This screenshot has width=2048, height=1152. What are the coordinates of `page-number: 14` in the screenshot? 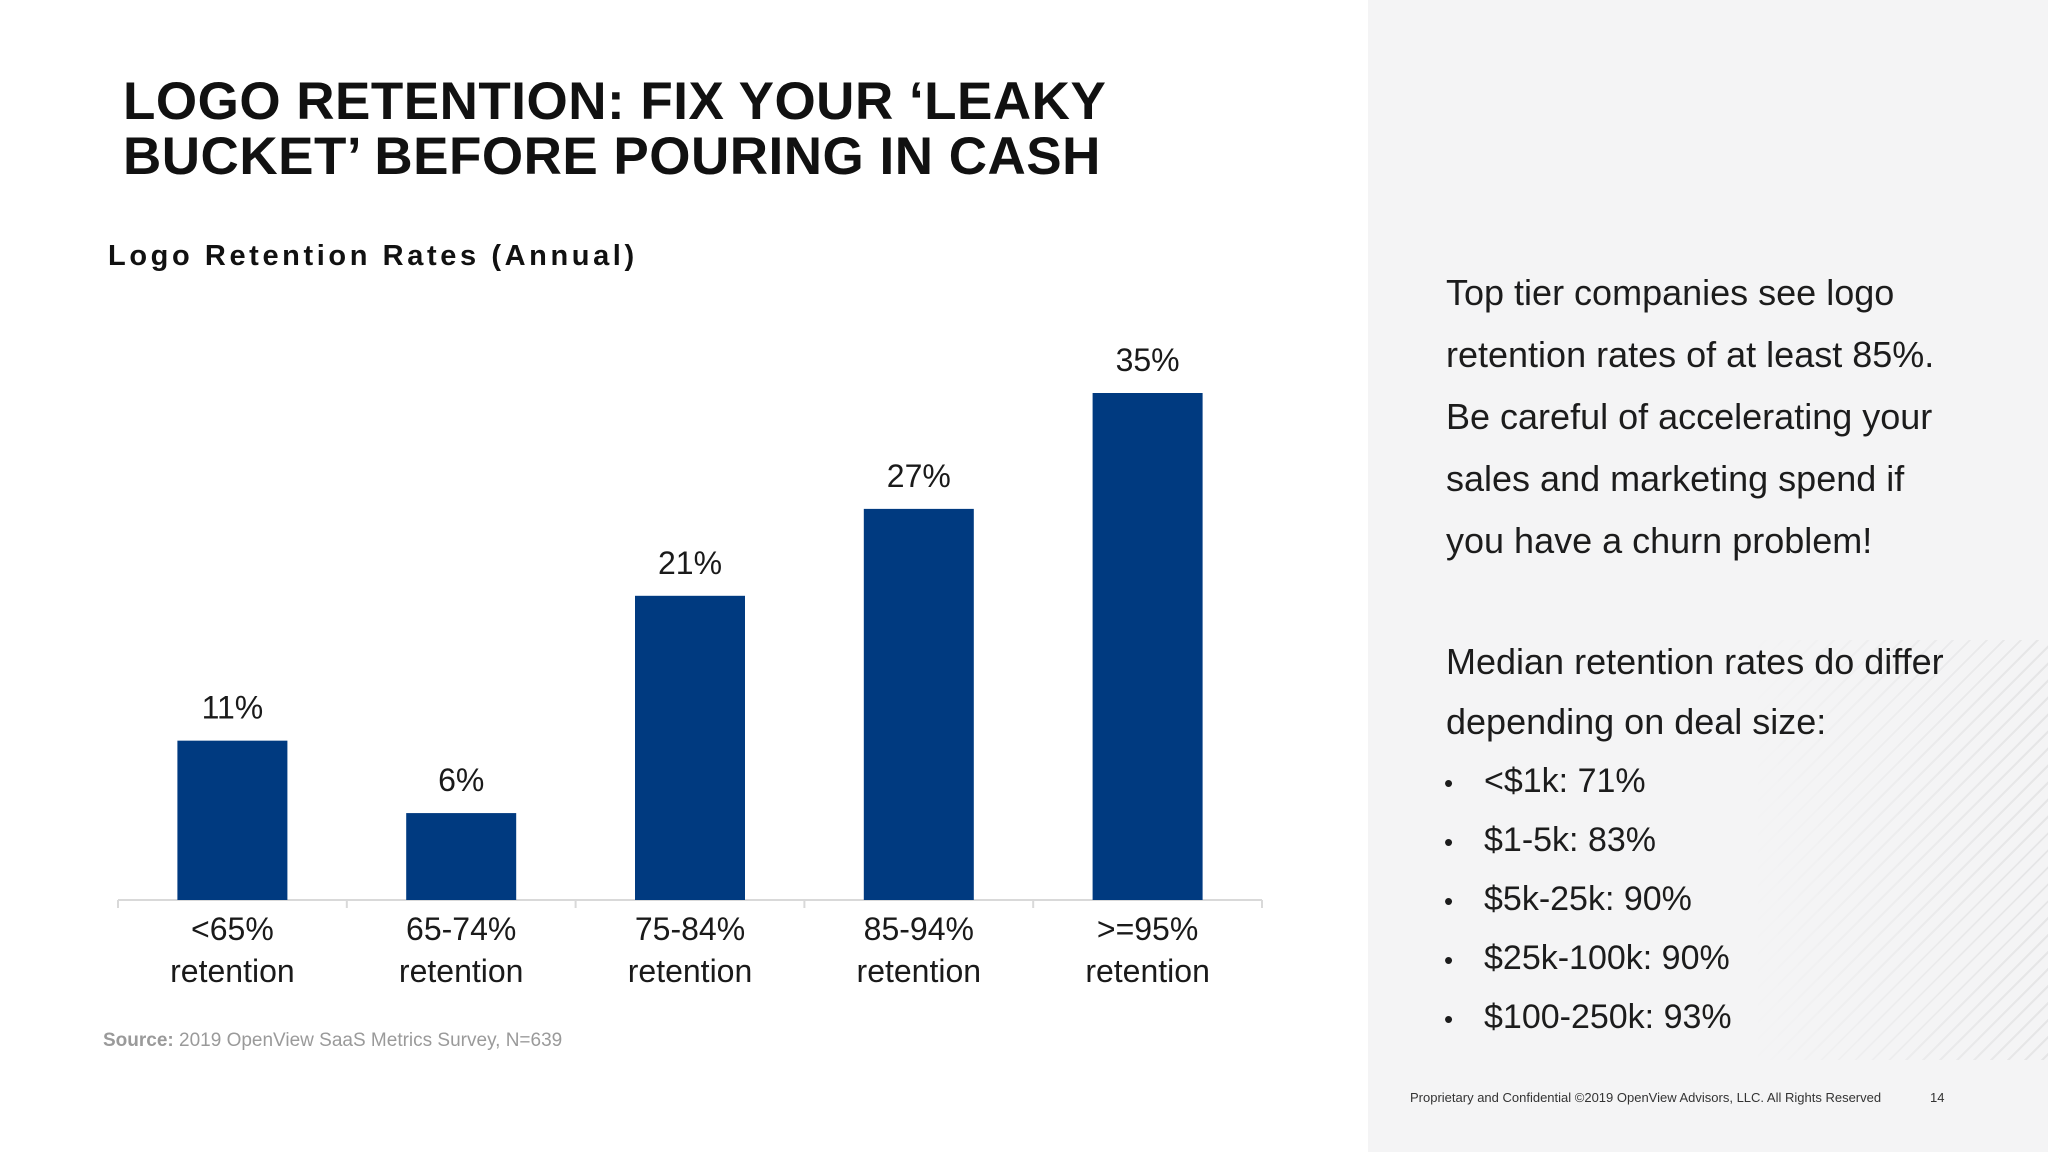 It's located at (1937, 1097).